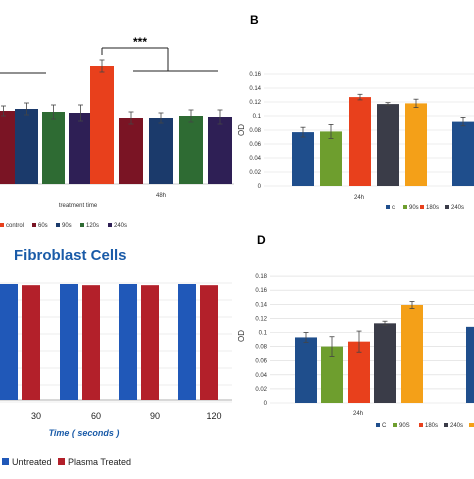 This screenshot has width=474, height=479. What do you see at coordinates (456, 426) in the screenshot?
I see `panel-d-legend-label-240s: 240s` at bounding box center [456, 426].